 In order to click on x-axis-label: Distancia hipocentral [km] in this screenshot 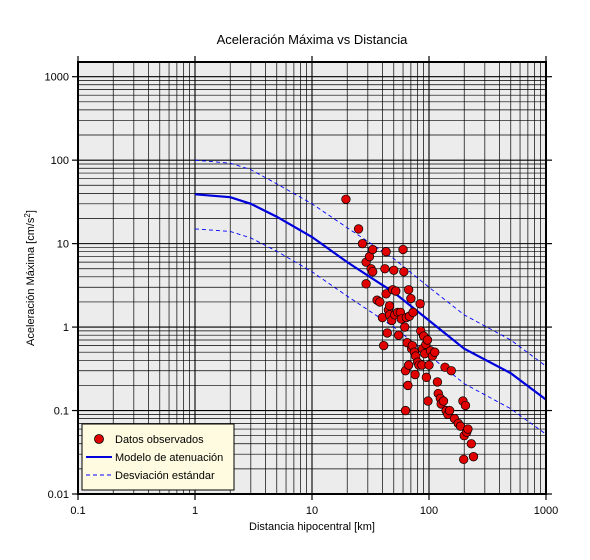, I will do `click(312, 527)`.